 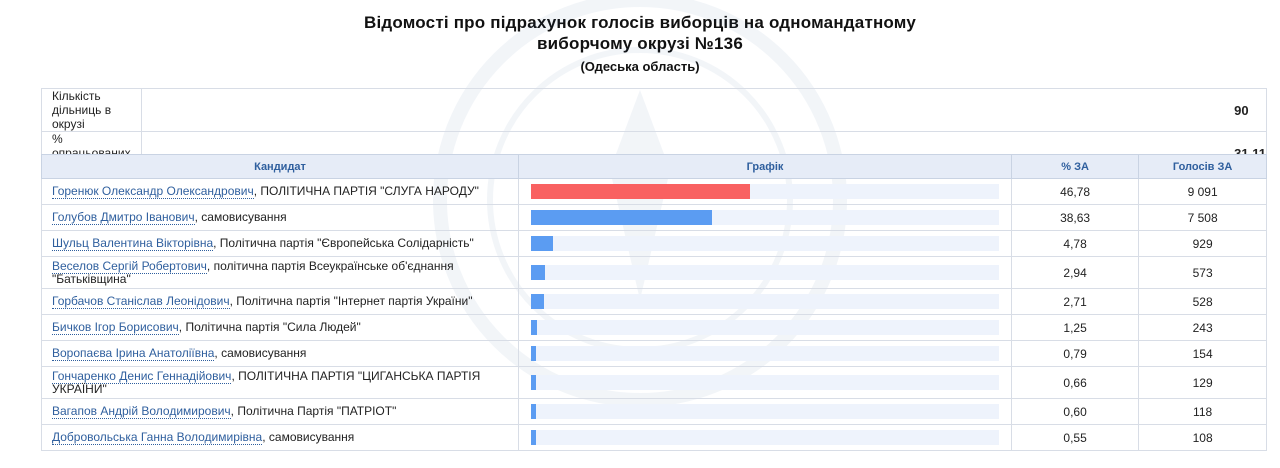 What do you see at coordinates (1202, 353) in the screenshot?
I see `votes-cell: 154` at bounding box center [1202, 353].